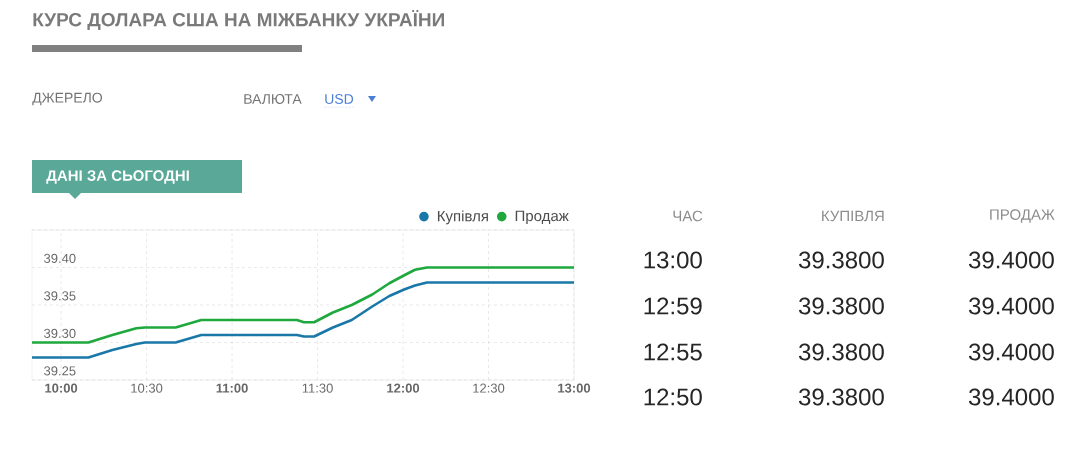 Image resolution: width=1085 pixels, height=462 pixels. I want to click on x-tick-label: 13:00, so click(574, 388).